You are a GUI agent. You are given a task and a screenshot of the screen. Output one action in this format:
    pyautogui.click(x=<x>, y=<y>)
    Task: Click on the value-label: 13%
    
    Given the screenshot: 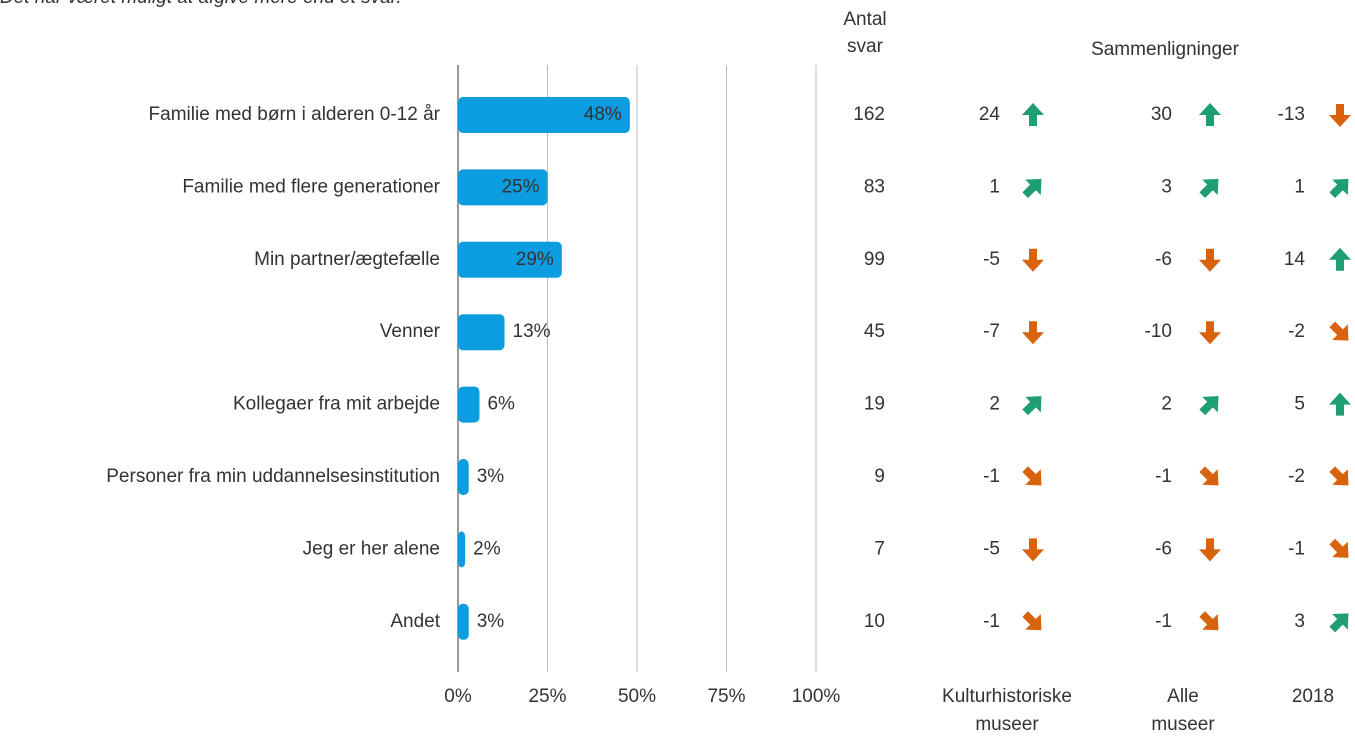 What is the action you would take?
    pyautogui.click(x=532, y=331)
    